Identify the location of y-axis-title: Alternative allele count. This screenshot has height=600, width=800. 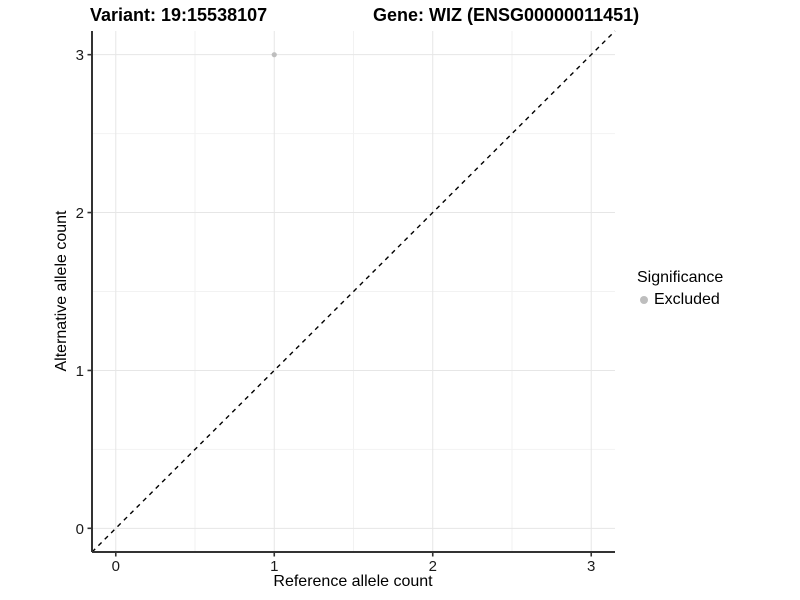
(61, 291).